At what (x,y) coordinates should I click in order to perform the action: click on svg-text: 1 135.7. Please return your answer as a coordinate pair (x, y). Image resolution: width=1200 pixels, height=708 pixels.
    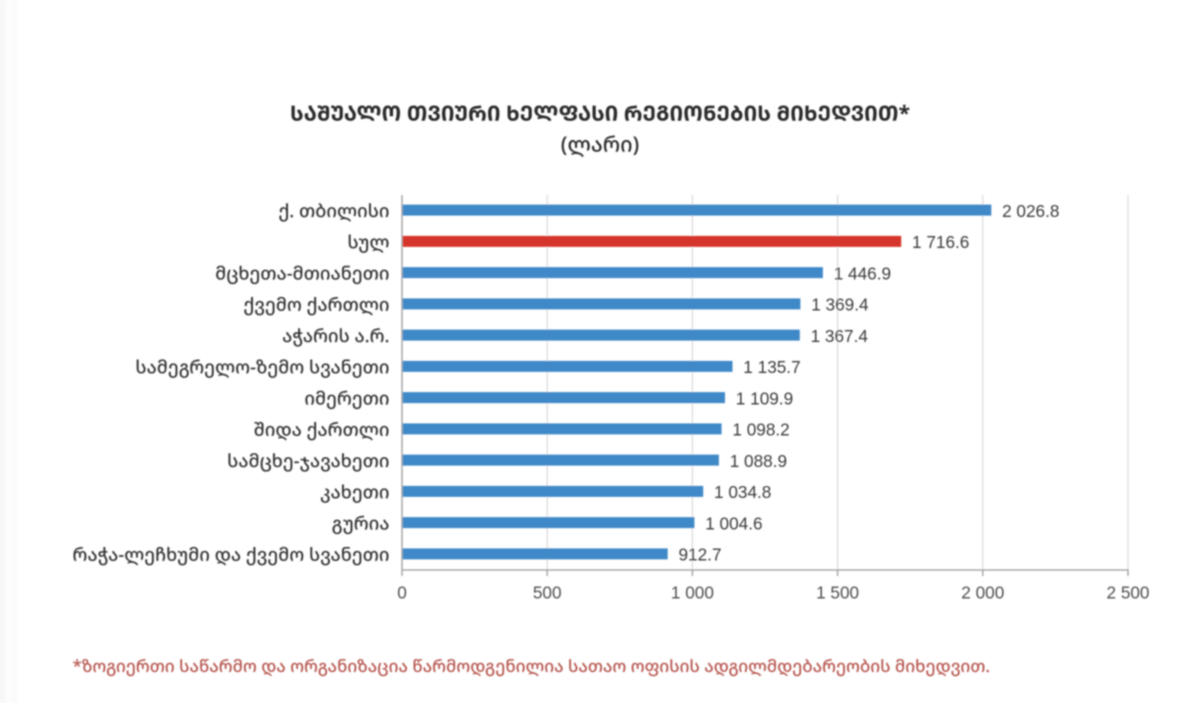
    Looking at the image, I should click on (771, 367).